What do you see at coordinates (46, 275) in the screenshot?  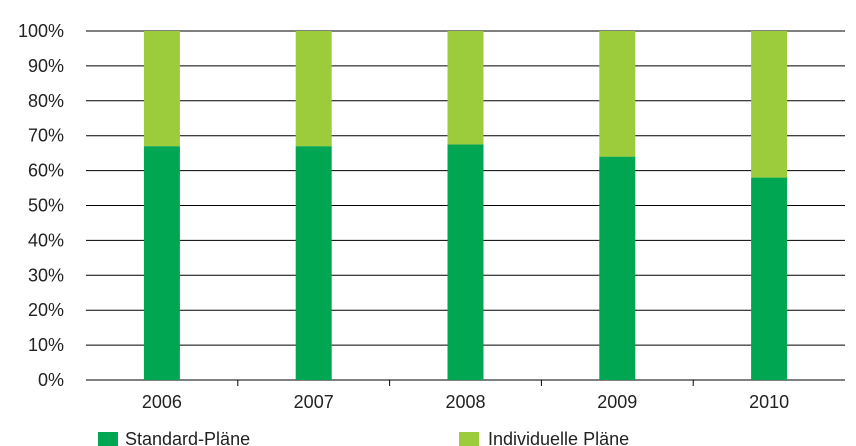 I see `y-tick-label: 30%` at bounding box center [46, 275].